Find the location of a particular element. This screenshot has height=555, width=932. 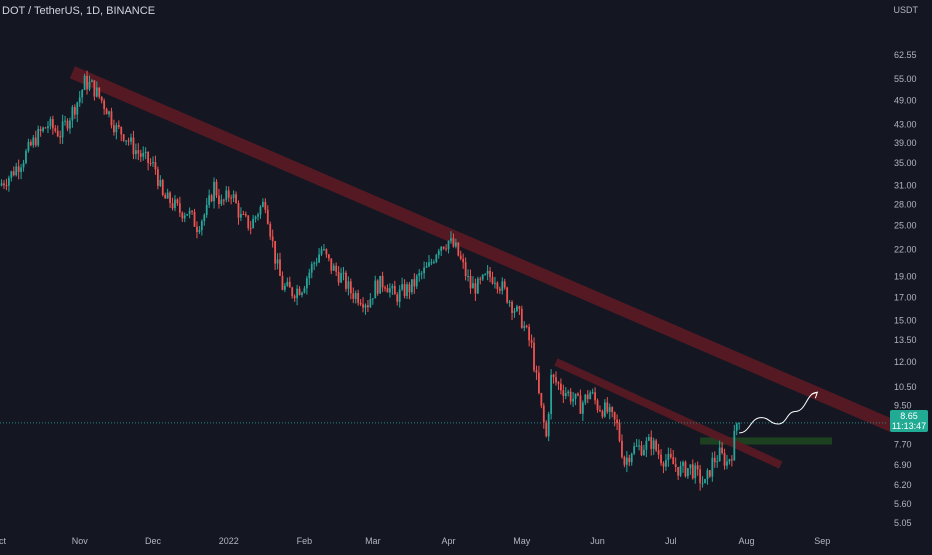

y-tick-label: 31.00 is located at coordinates (905, 186).